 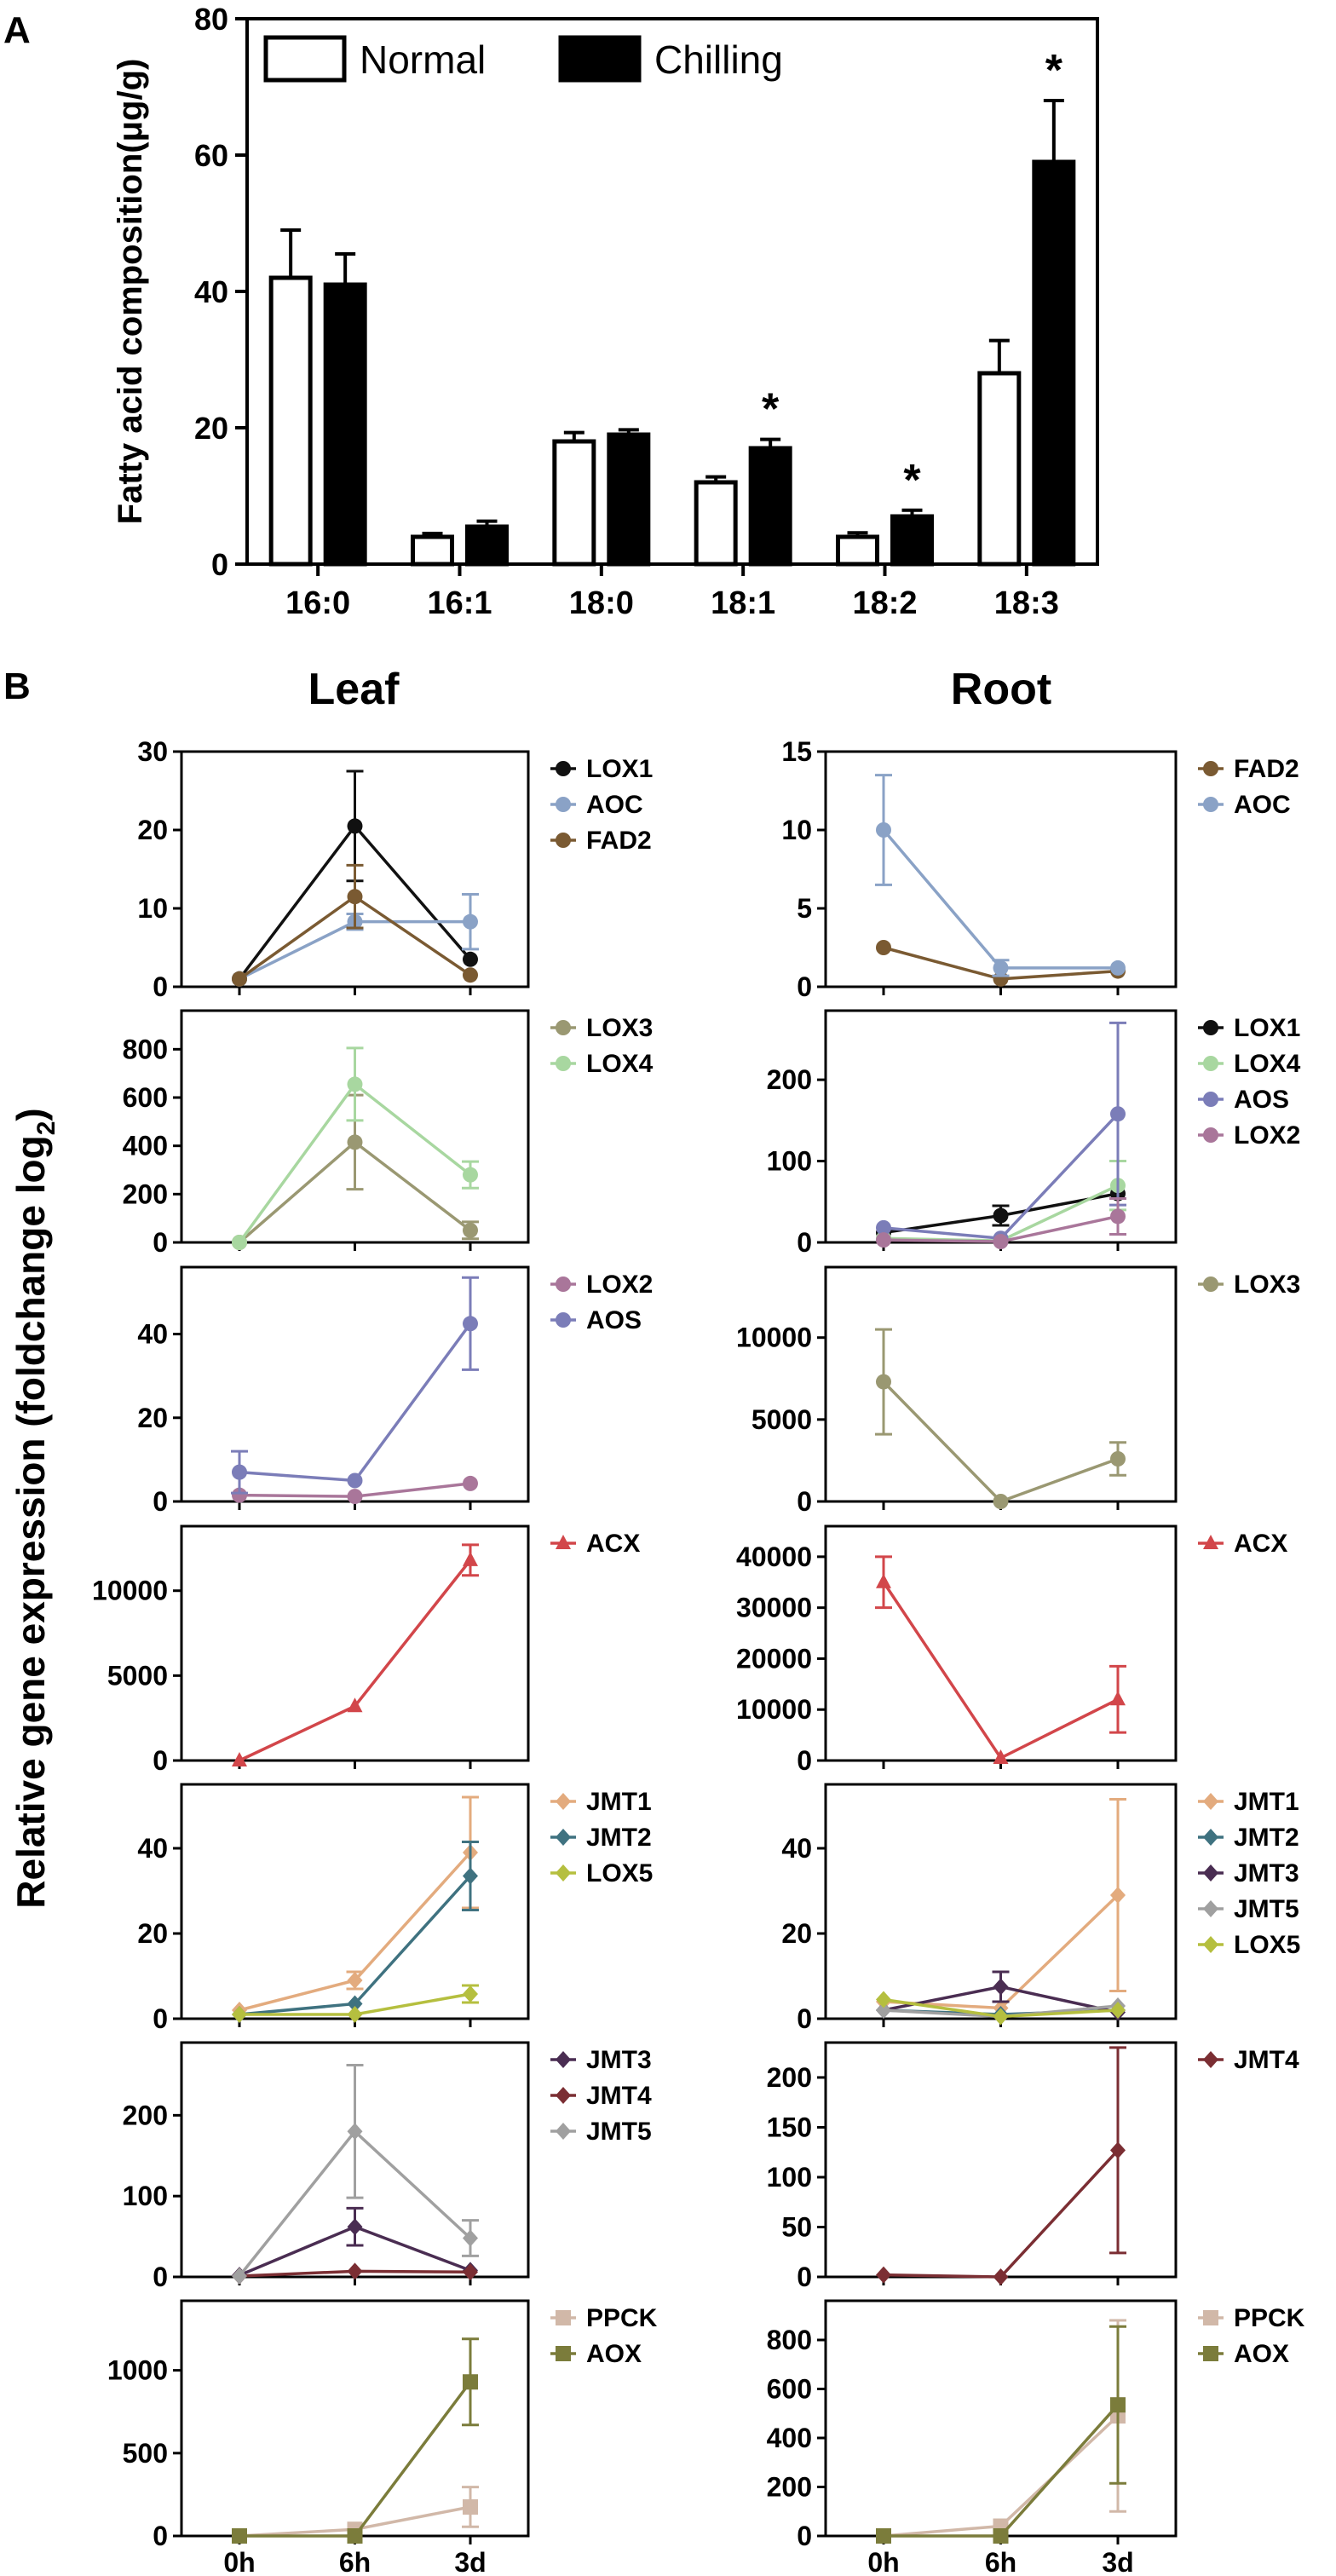 I want to click on legend-label-lox5: LOX5, so click(x=619, y=1873).